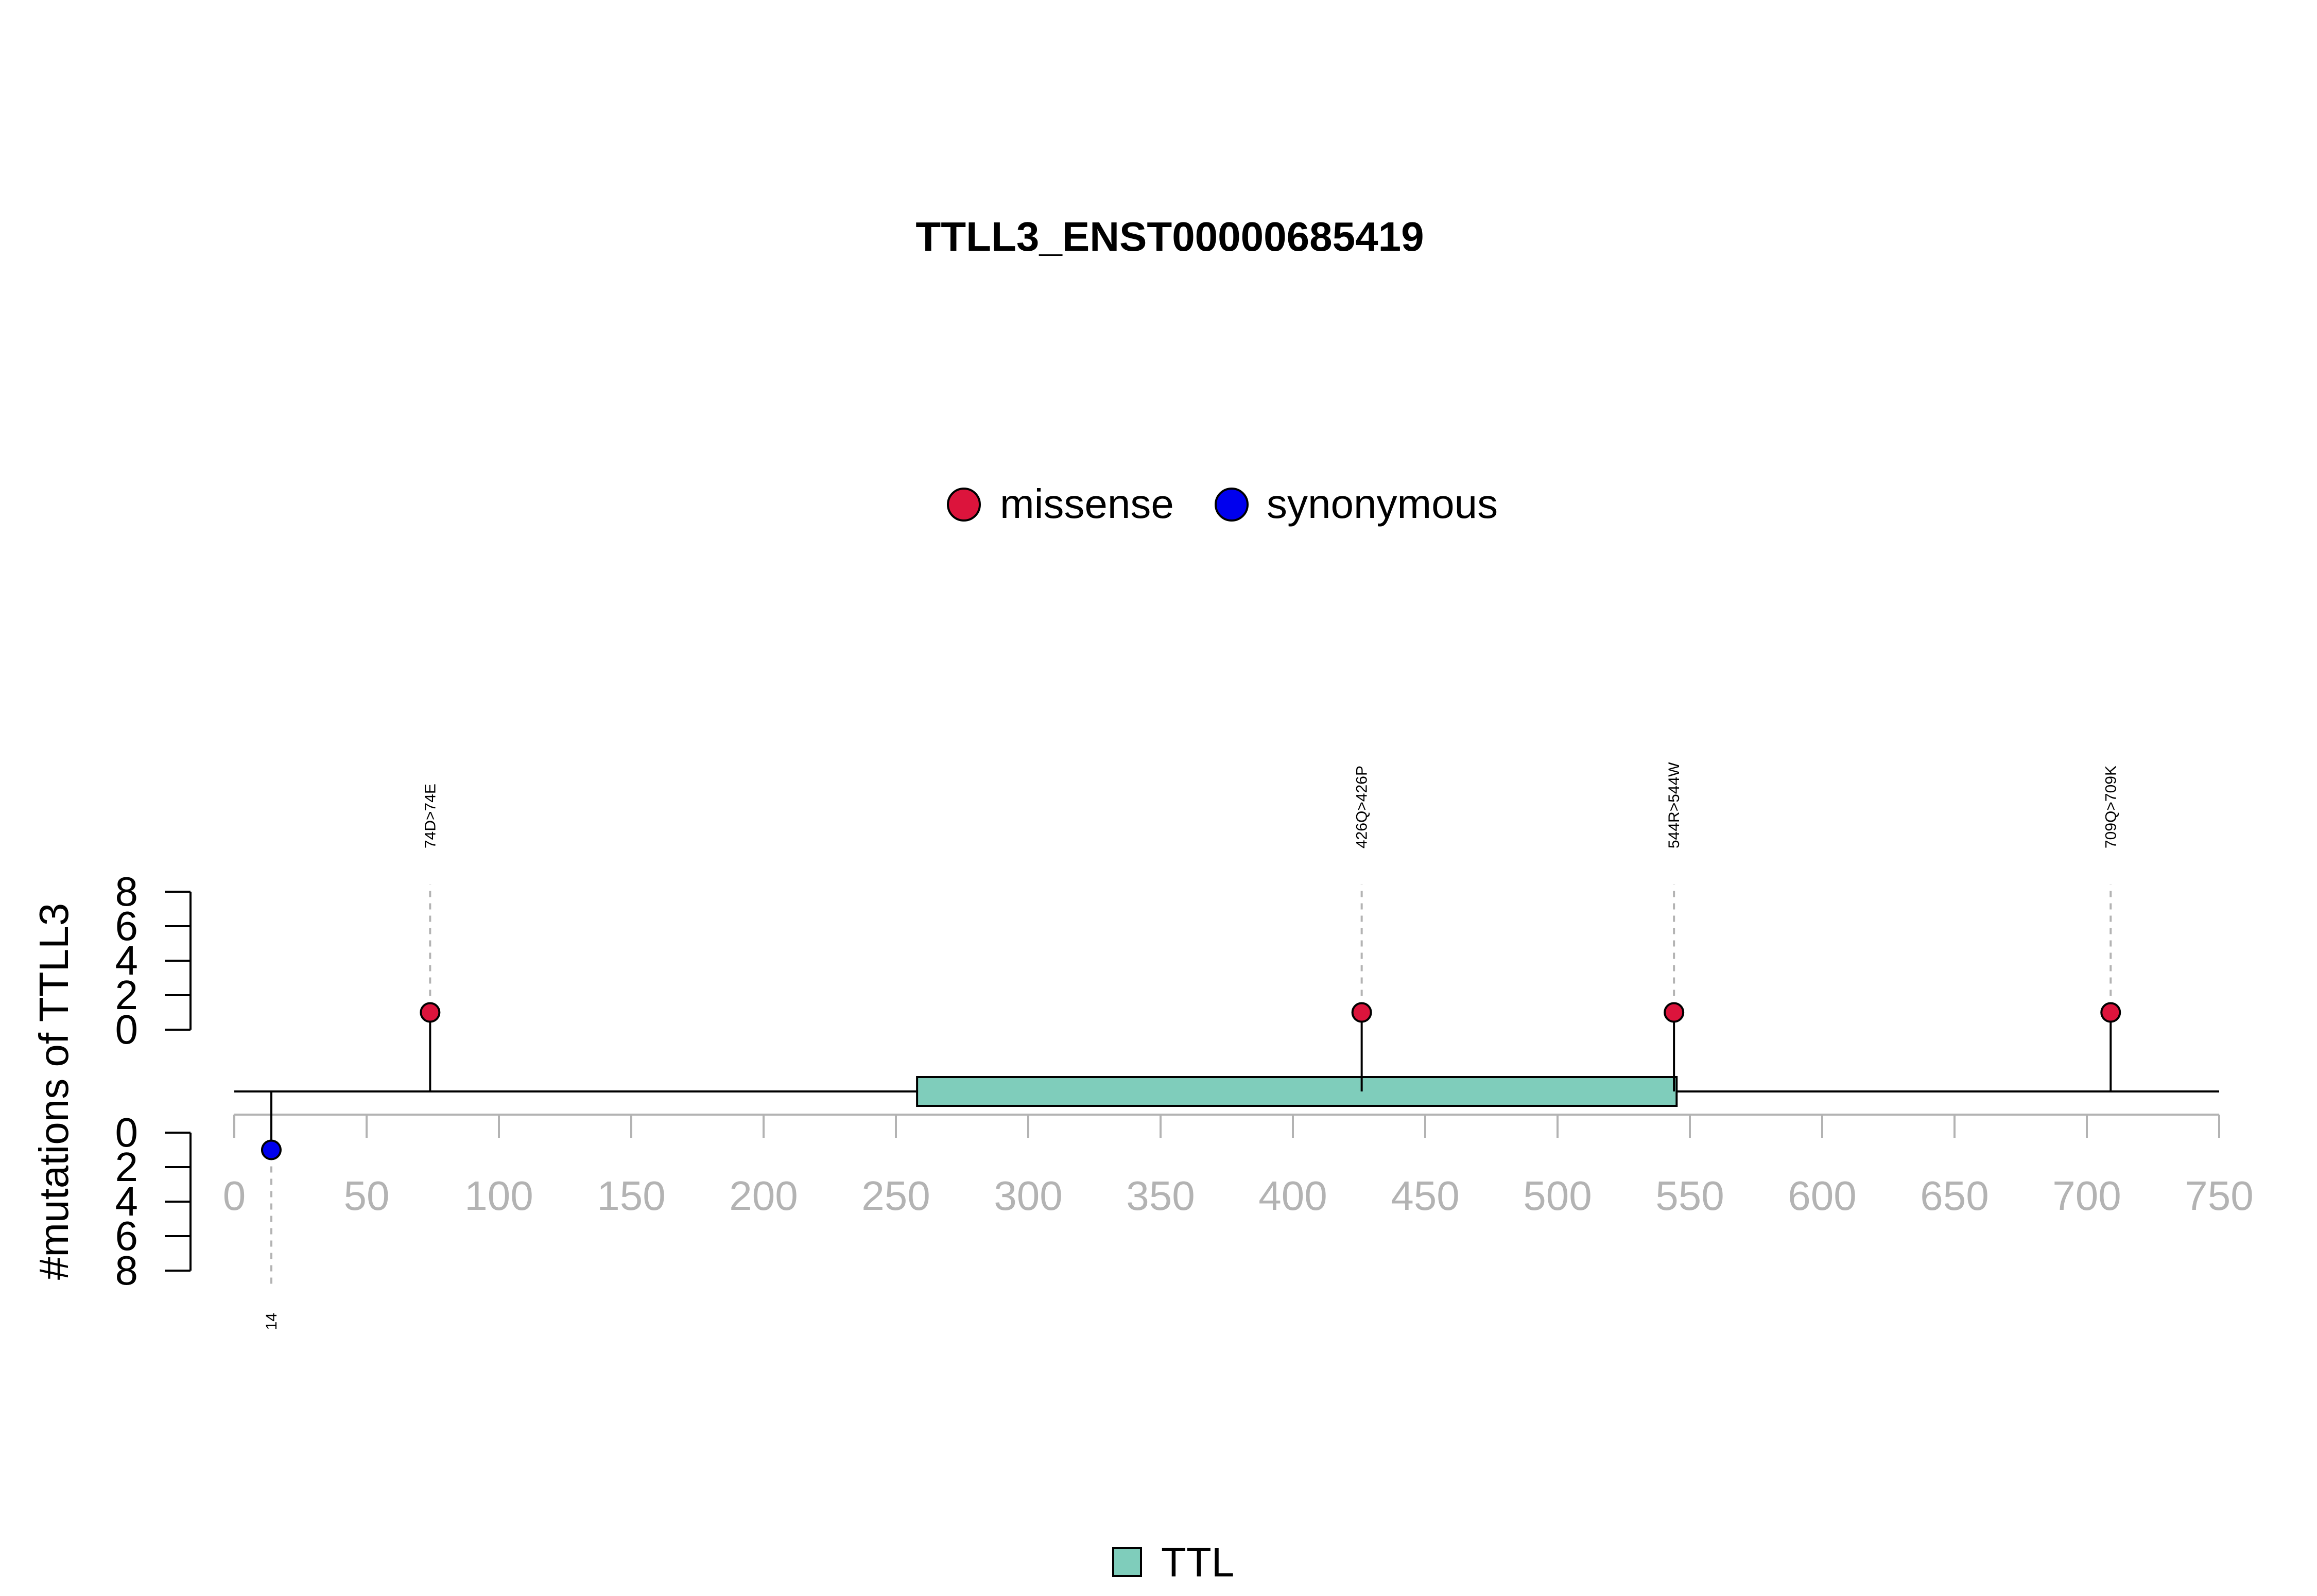  I want to click on mutation-label: 709Q>709K, so click(2110, 807).